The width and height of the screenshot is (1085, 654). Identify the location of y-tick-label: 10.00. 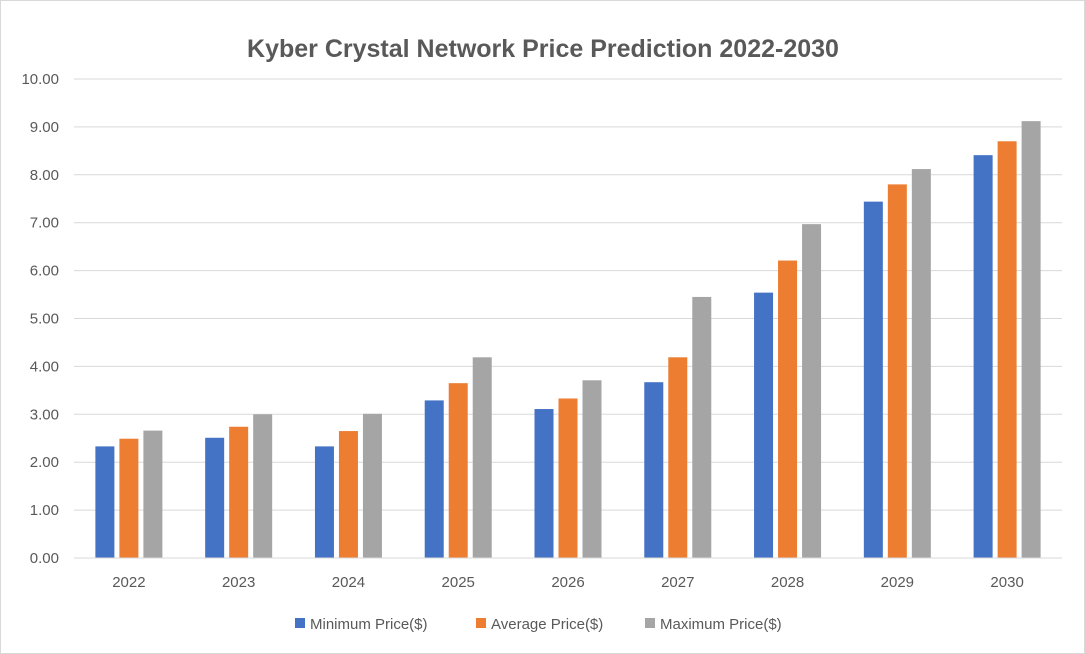
(40, 79).